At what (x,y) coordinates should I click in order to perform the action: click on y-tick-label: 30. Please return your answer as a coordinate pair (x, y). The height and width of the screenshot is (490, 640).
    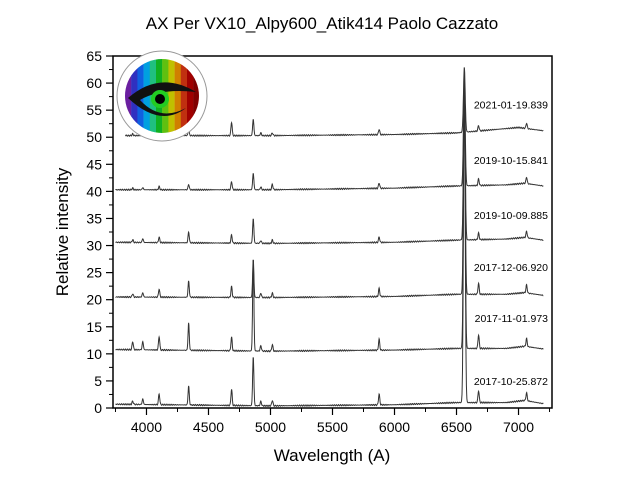
    Looking at the image, I should click on (94, 246).